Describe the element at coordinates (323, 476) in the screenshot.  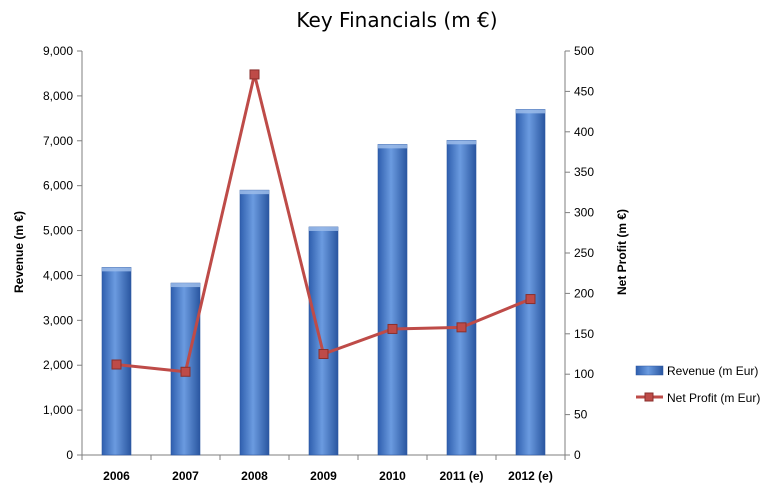
I see `x-tick-label: 2009` at that location.